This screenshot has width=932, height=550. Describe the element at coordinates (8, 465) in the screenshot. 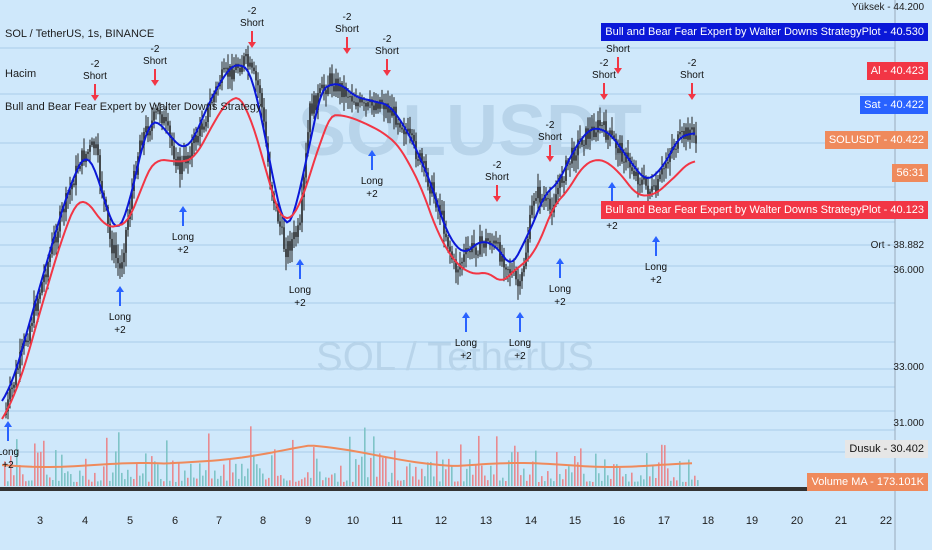

I see `long-signal-qty: +2` at that location.